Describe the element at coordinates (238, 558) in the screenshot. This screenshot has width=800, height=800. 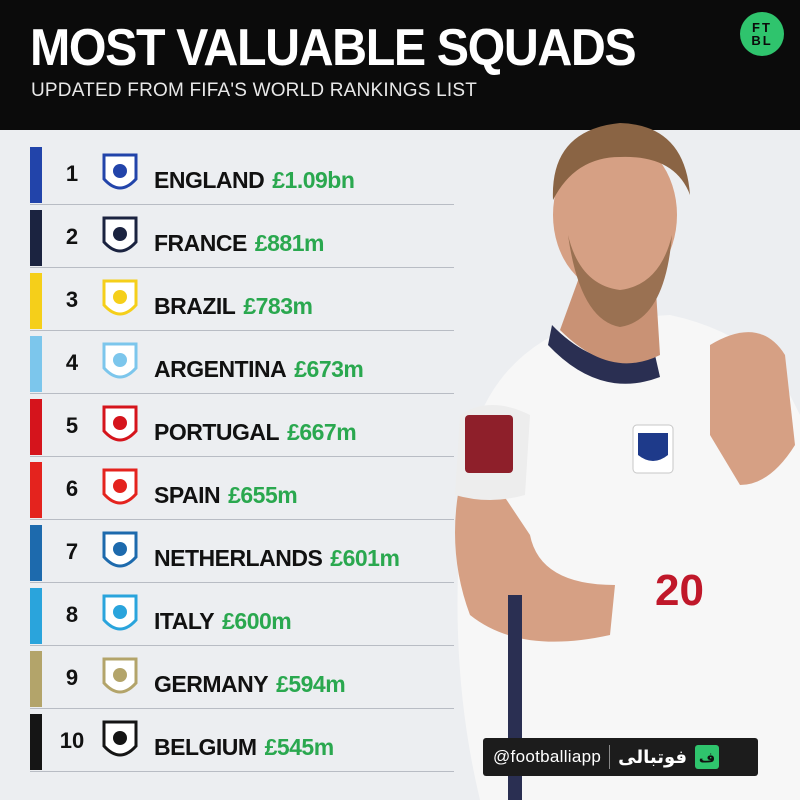
I see `team-name: NETHERLANDS` at that location.